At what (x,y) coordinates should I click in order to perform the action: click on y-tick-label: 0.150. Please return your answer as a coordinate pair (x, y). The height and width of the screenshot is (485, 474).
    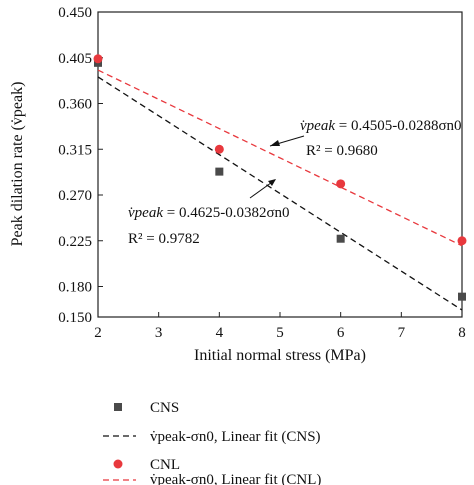
    Looking at the image, I should click on (75, 318).